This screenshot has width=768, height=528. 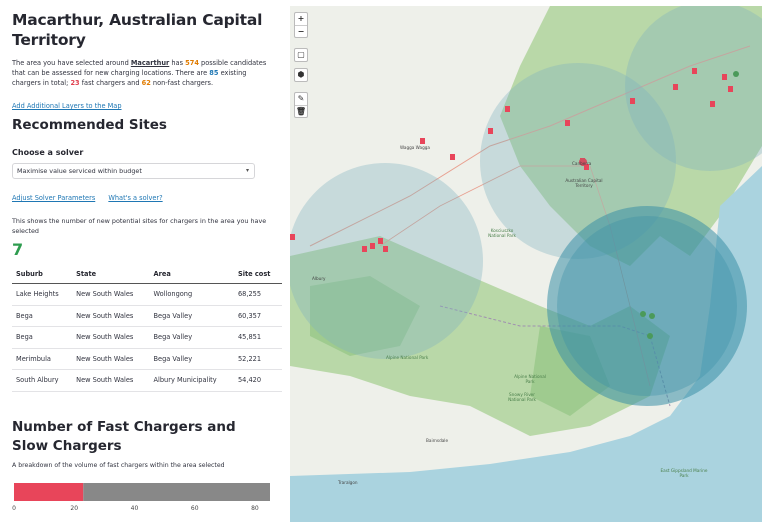 What do you see at coordinates (49, 492) in the screenshot?
I see `bar-segment-fast` at bounding box center [49, 492].